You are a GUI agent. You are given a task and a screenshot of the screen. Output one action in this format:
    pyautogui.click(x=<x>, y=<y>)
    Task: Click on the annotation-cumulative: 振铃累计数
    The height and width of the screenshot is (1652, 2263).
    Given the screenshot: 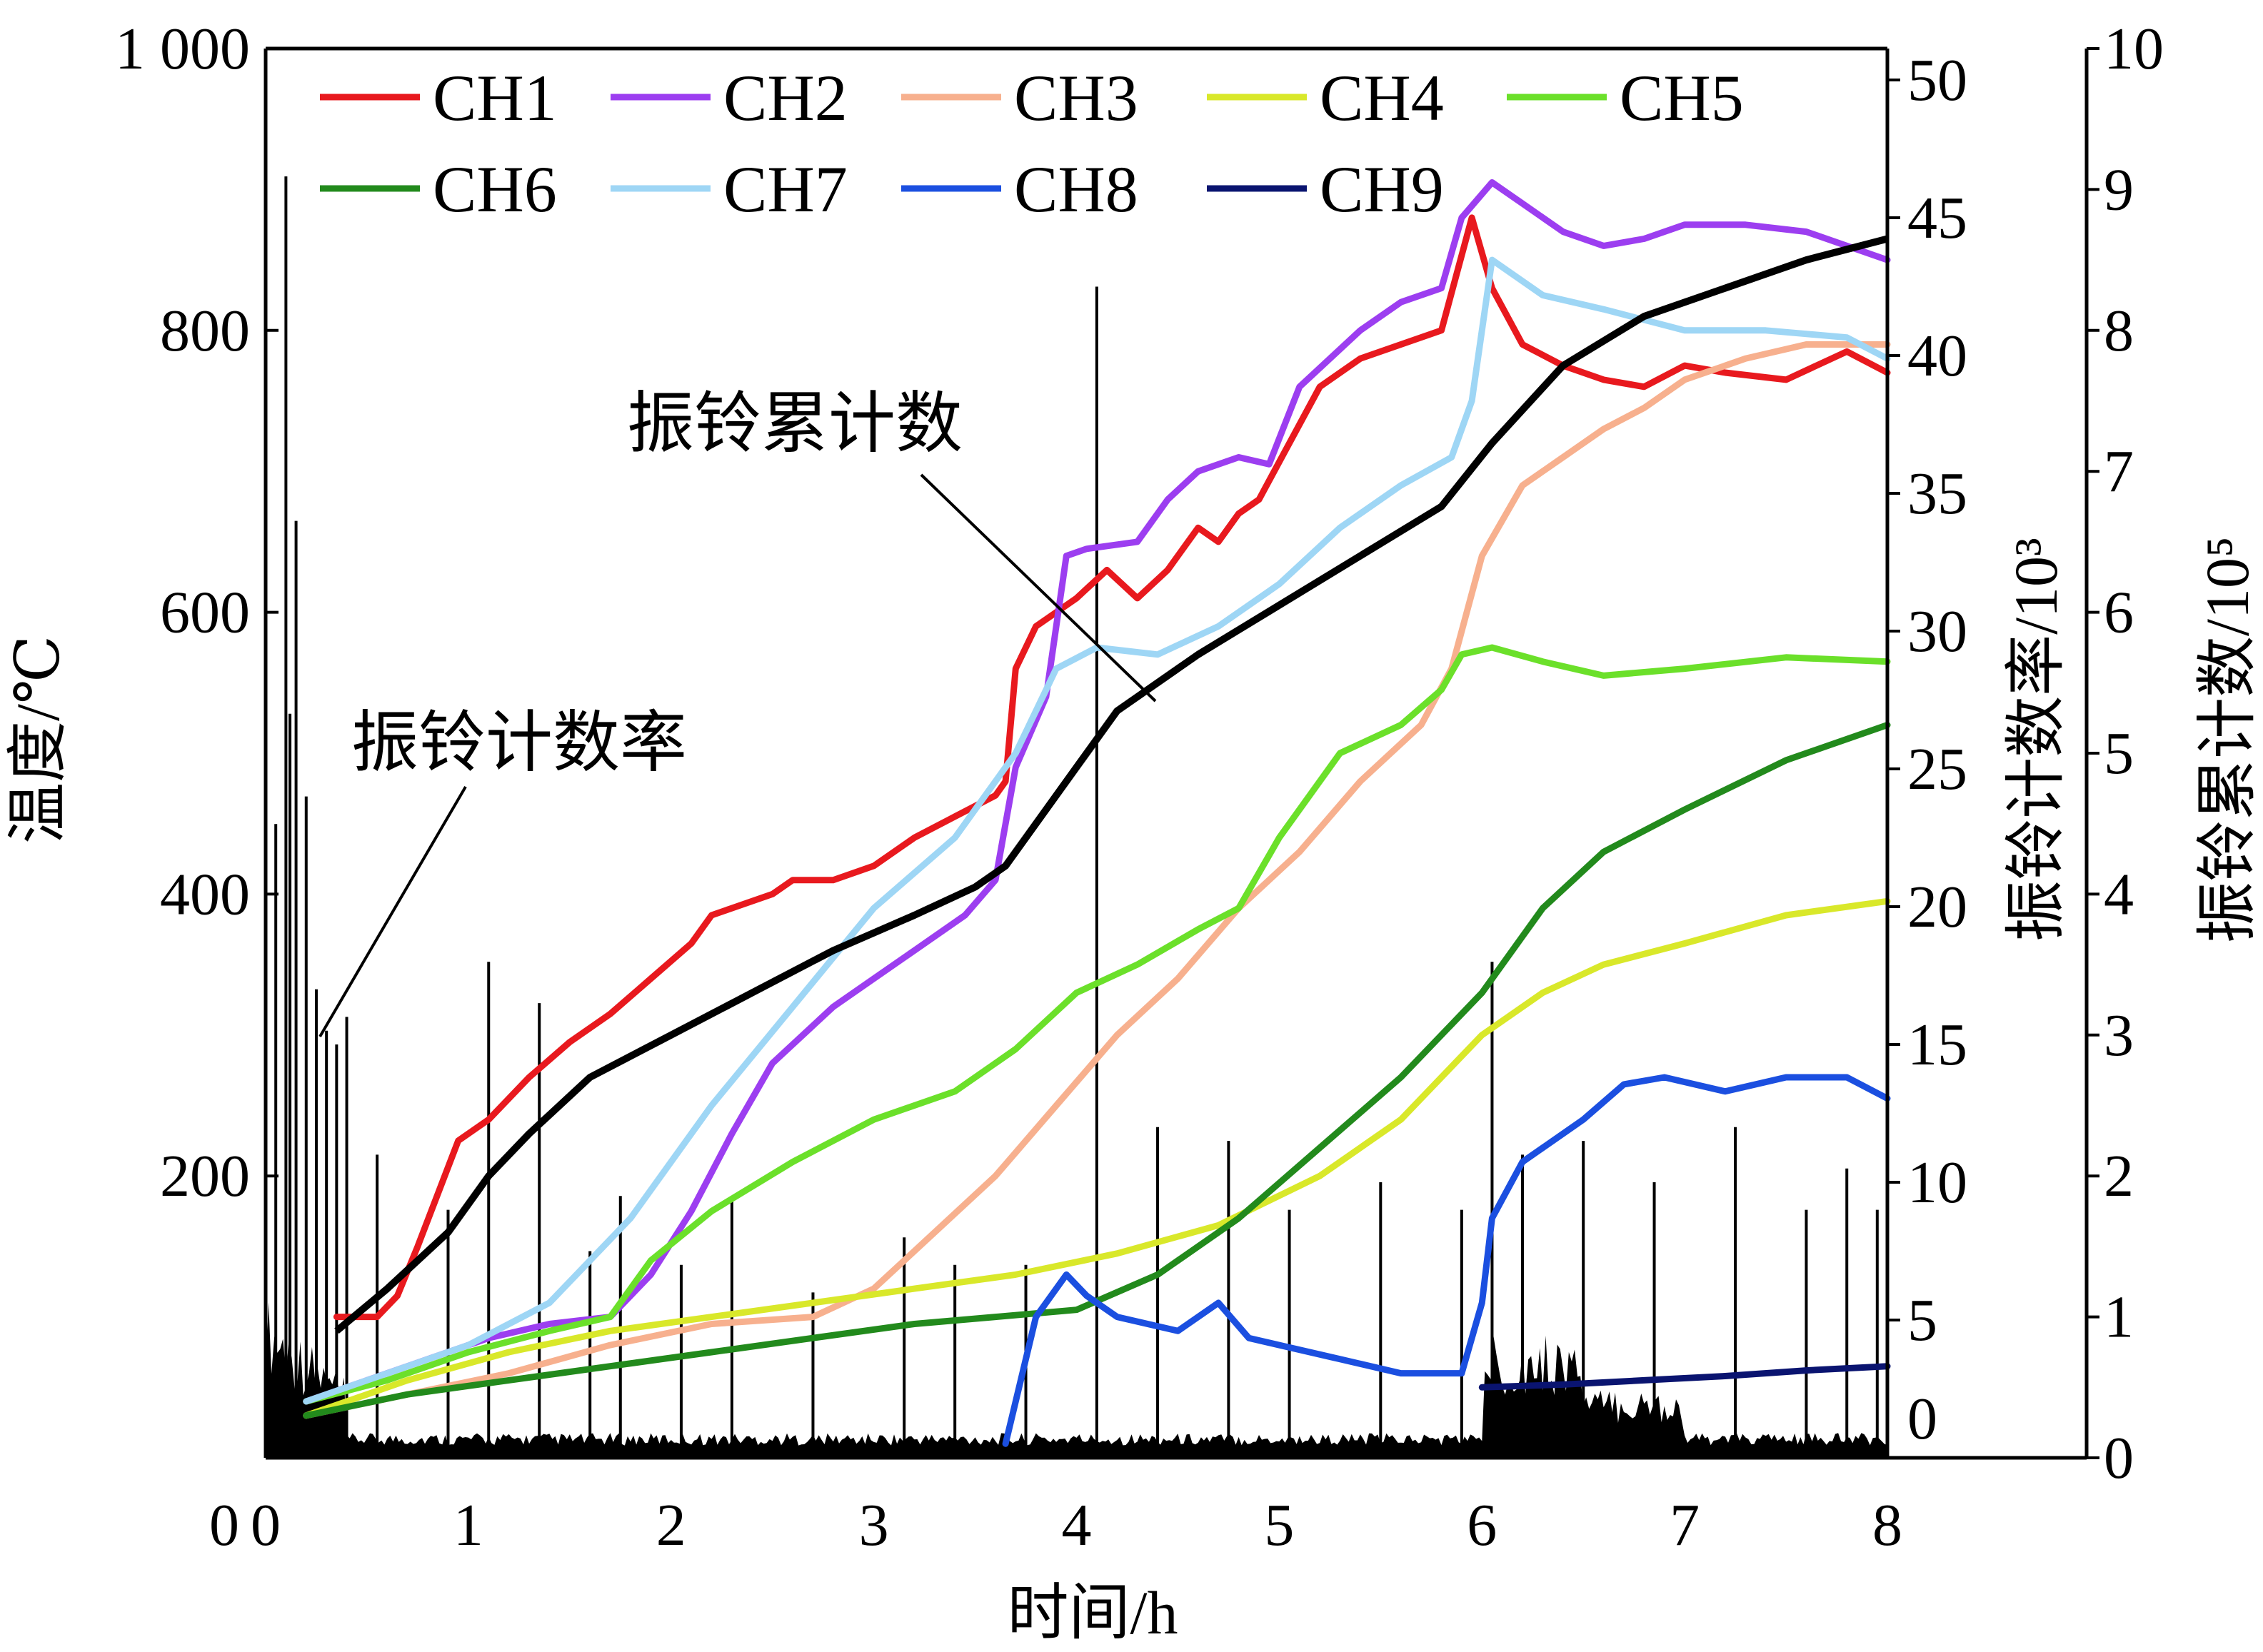 What is the action you would take?
    pyautogui.click(x=795, y=424)
    